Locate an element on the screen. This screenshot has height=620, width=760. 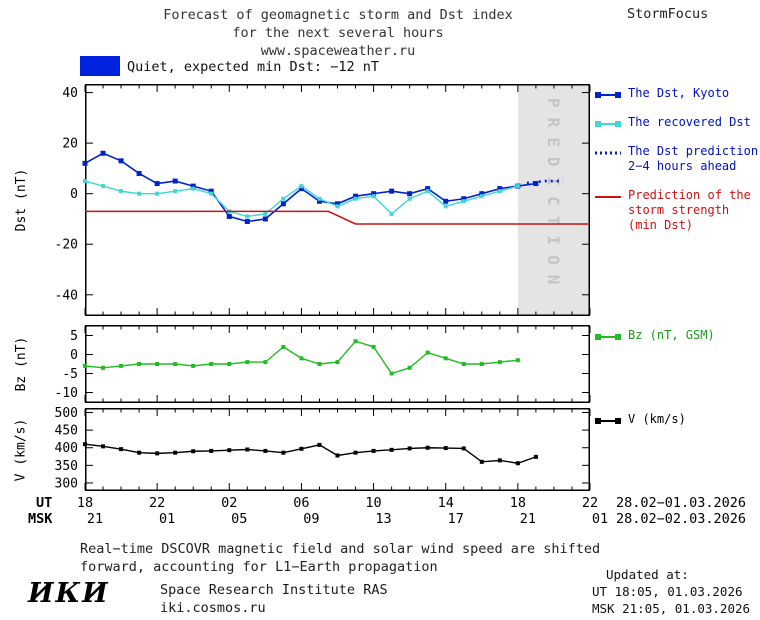
y-tick-label: -10 is located at coordinates (66, 393).